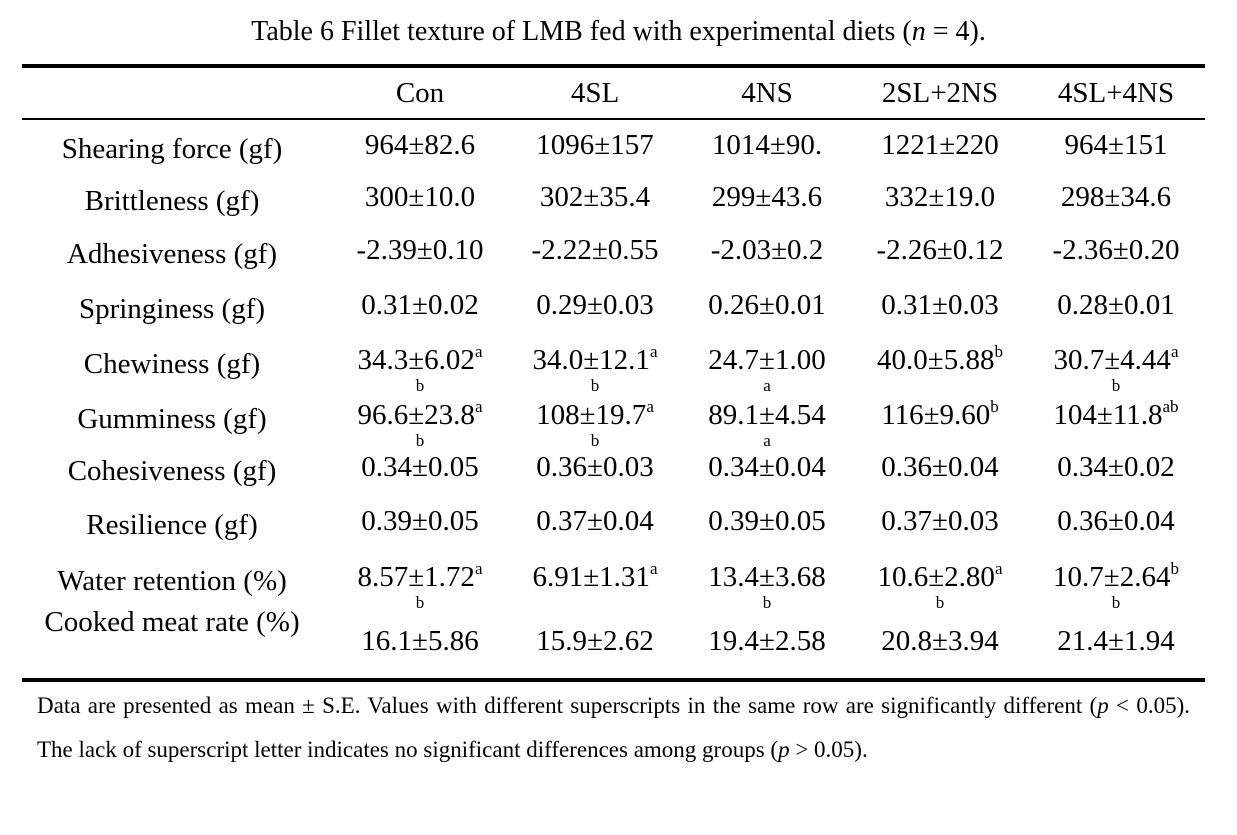 This screenshot has width=1237, height=835. I want to click on table-cell: 24.7±1.00 a, so click(767, 368).